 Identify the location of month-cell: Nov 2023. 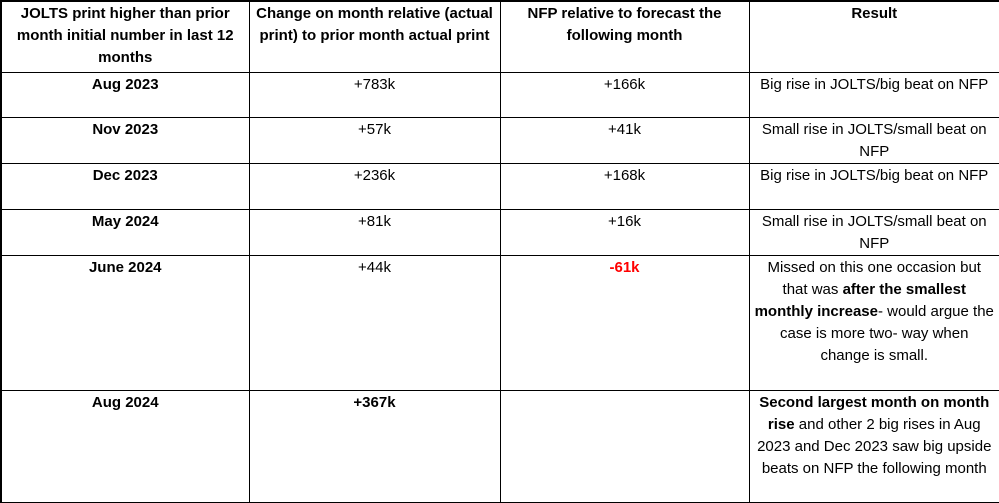
(125, 140).